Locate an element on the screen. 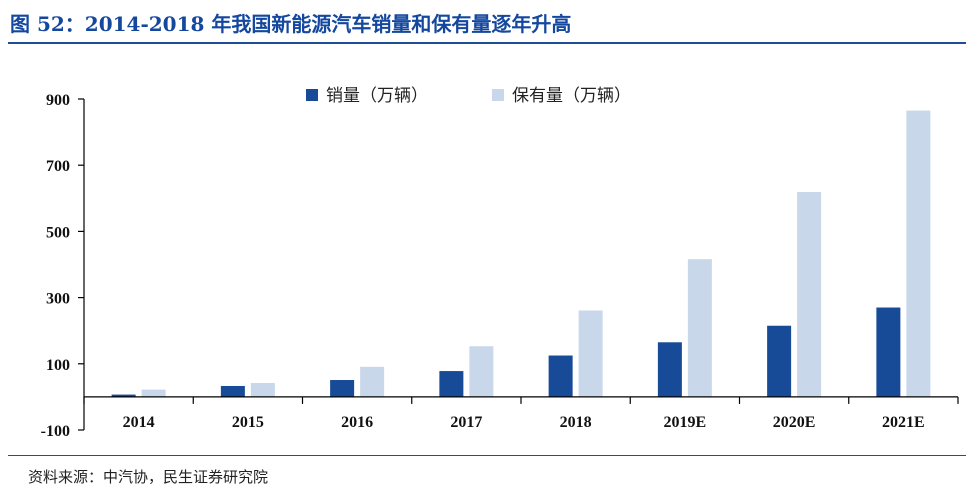 Image resolution: width=972 pixels, height=500 pixels. x-tick-label: 2018 is located at coordinates (576, 422).